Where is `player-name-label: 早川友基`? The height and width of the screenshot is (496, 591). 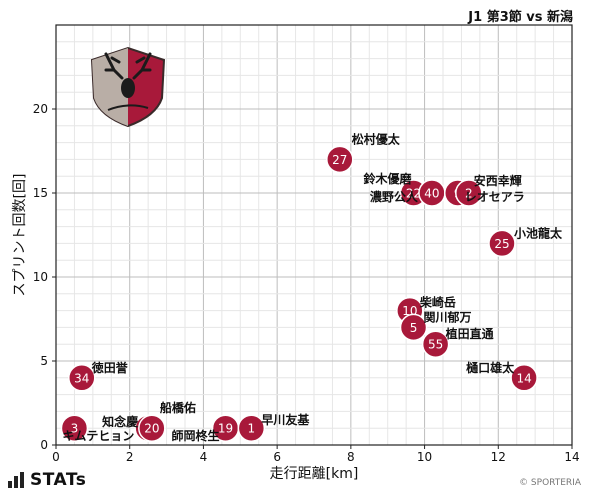
player-name-label: 早川友基 is located at coordinates (285, 419).